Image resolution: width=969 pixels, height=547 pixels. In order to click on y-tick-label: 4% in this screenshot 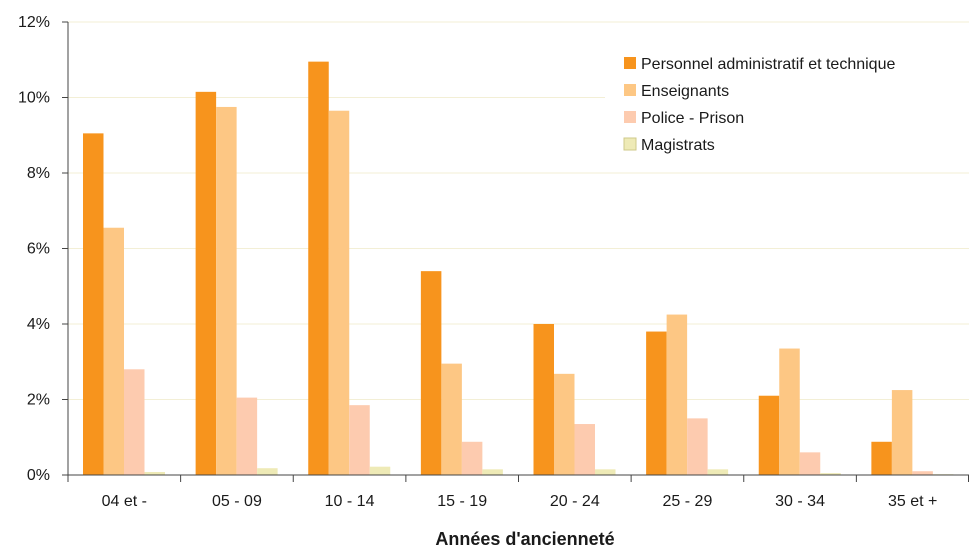, I will do `click(38, 324)`.